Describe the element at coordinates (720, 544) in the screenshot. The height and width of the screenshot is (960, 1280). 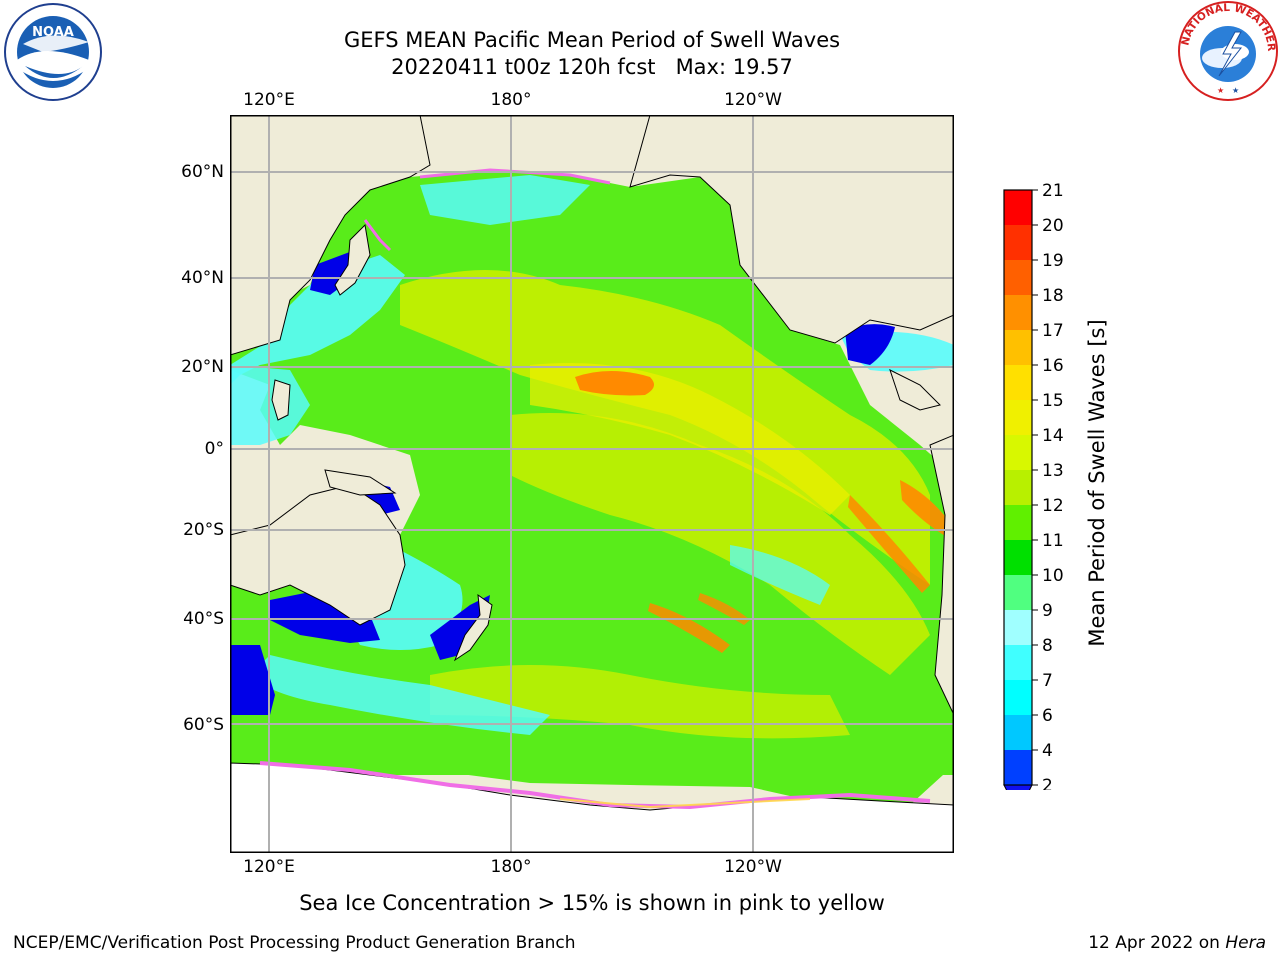
I see `ocean-yellowgreen-central` at that location.